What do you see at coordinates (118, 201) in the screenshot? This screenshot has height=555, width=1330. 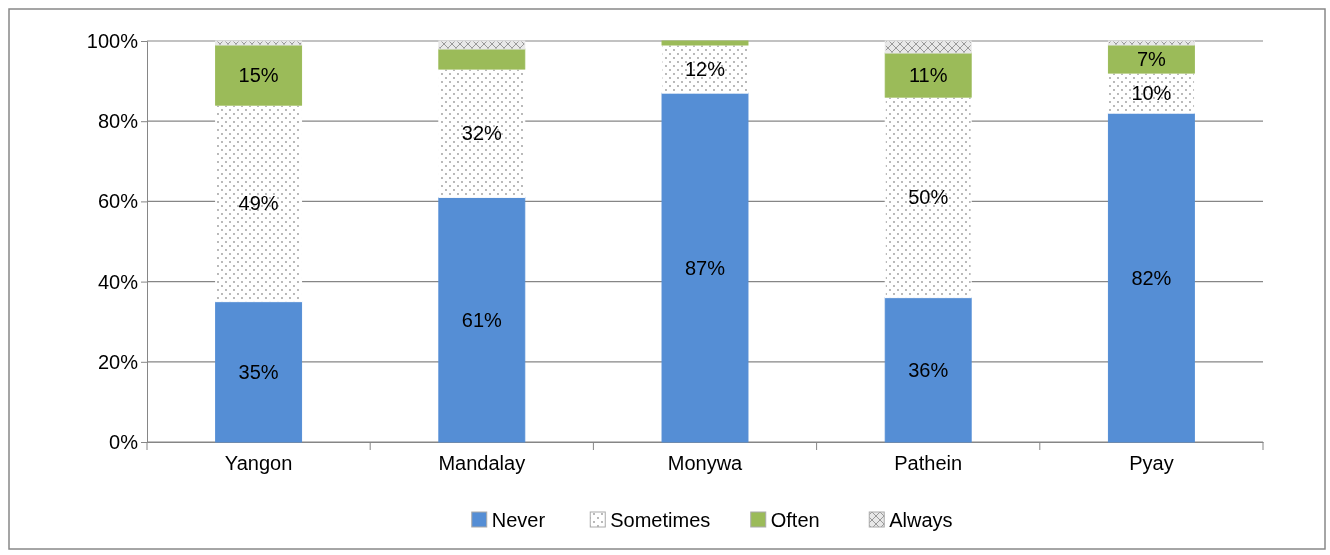 I see `y-tick-label: 60%` at bounding box center [118, 201].